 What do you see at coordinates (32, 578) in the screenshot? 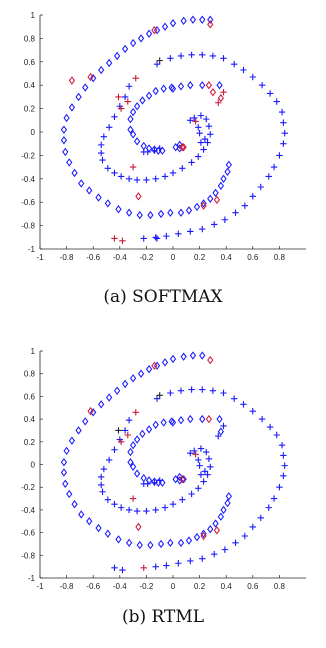
I see `y-tick-label: -1` at bounding box center [32, 578].